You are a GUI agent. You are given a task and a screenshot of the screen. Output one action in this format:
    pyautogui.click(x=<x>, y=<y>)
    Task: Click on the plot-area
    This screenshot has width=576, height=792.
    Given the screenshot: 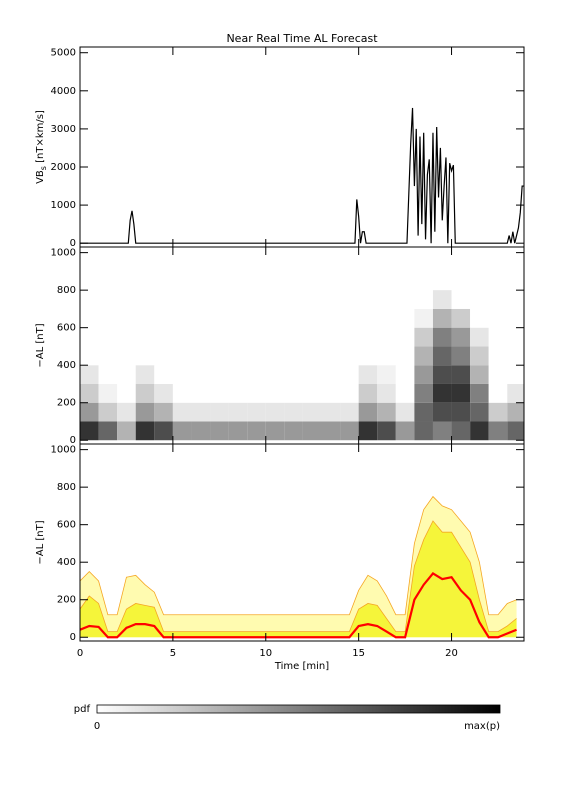 What is the action you would take?
    pyautogui.click(x=298, y=567)
    